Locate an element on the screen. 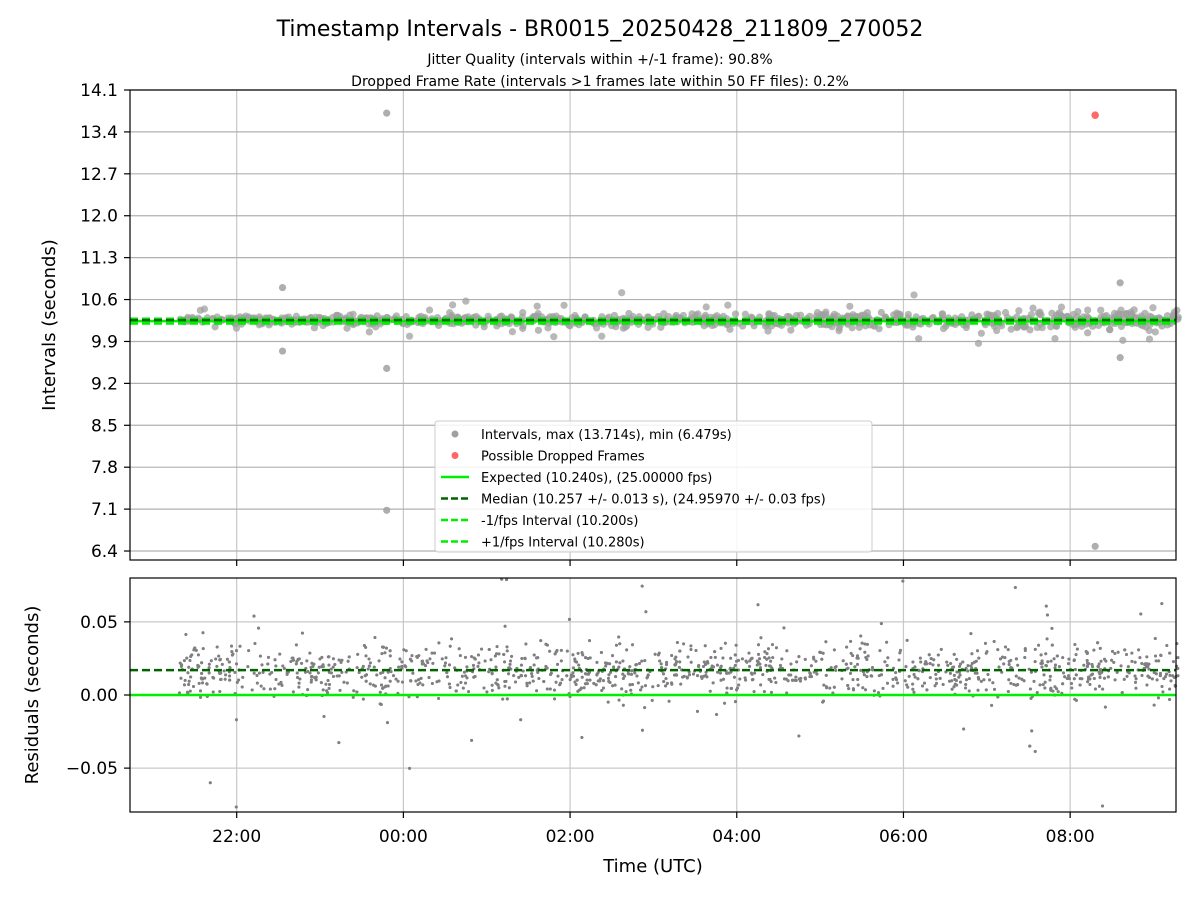  top-y-tick-label: 6.4 is located at coordinates (104, 552).